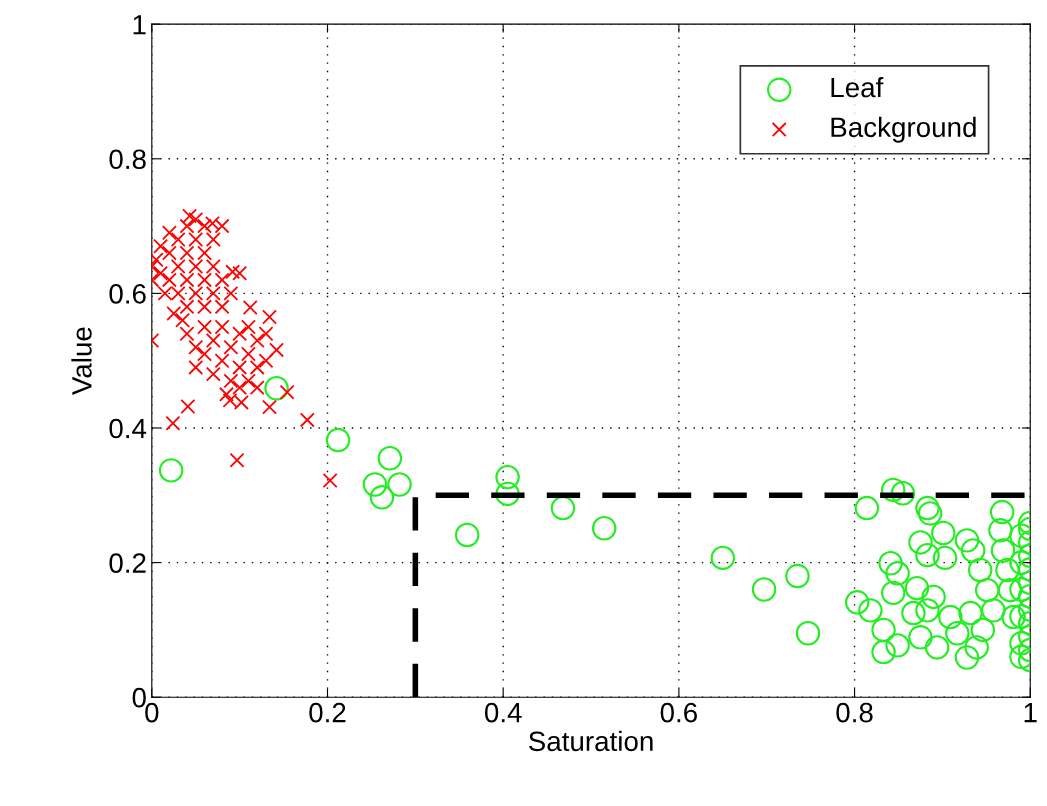 This screenshot has height=806, width=1047. Describe the element at coordinates (678, 712) in the screenshot. I see `x-tick-label: 0.6` at that location.